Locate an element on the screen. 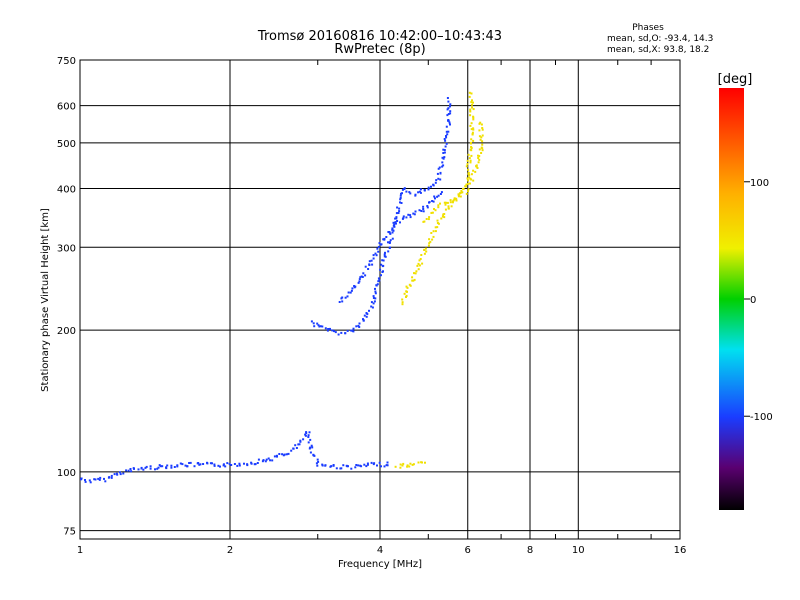  x-tick-label: 8 is located at coordinates (530, 550).